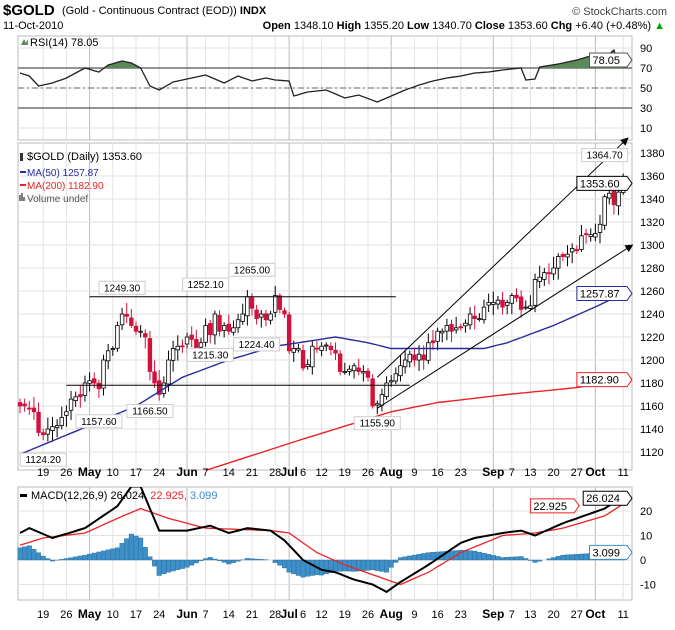 The height and width of the screenshot is (630, 675). Describe the element at coordinates (206, 473) in the screenshot. I see `x-axis-label: 7` at that location.